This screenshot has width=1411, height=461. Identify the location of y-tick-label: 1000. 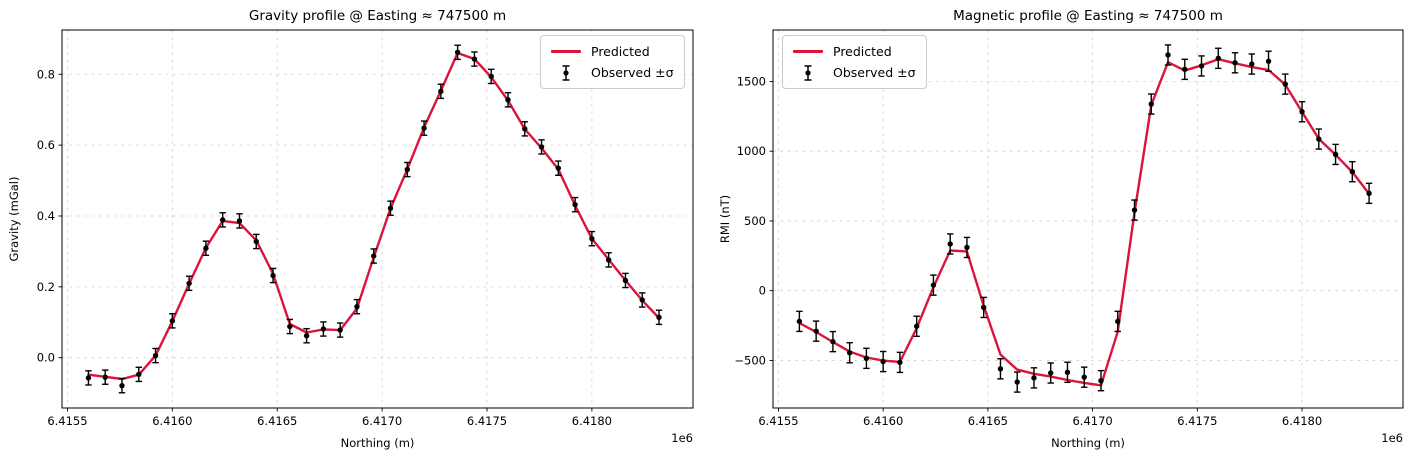
(751, 151).